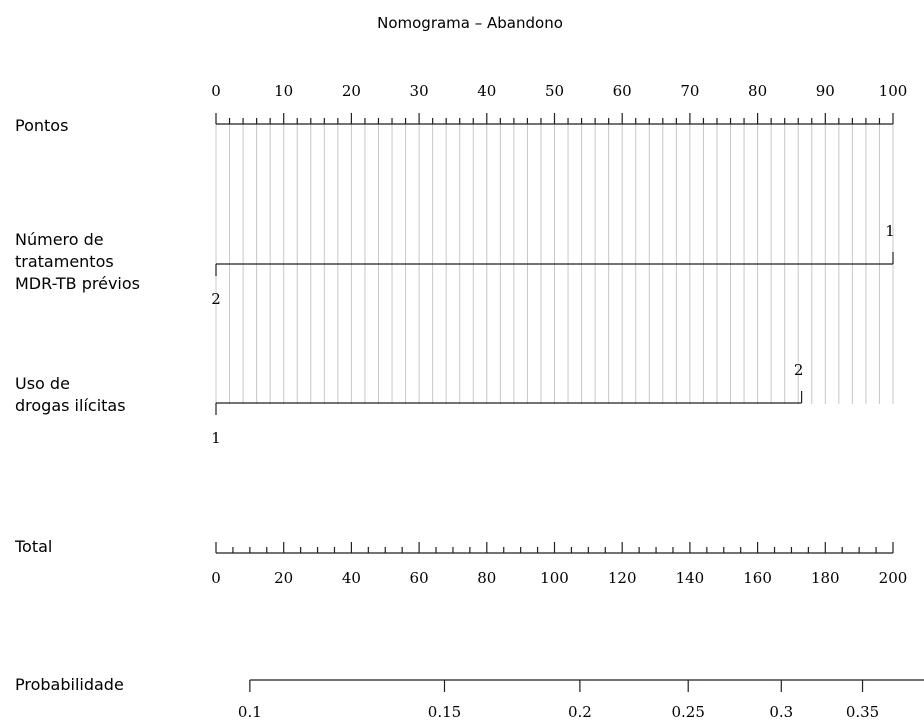  I want to click on probability-tick-label: 0.35, so click(862, 712).